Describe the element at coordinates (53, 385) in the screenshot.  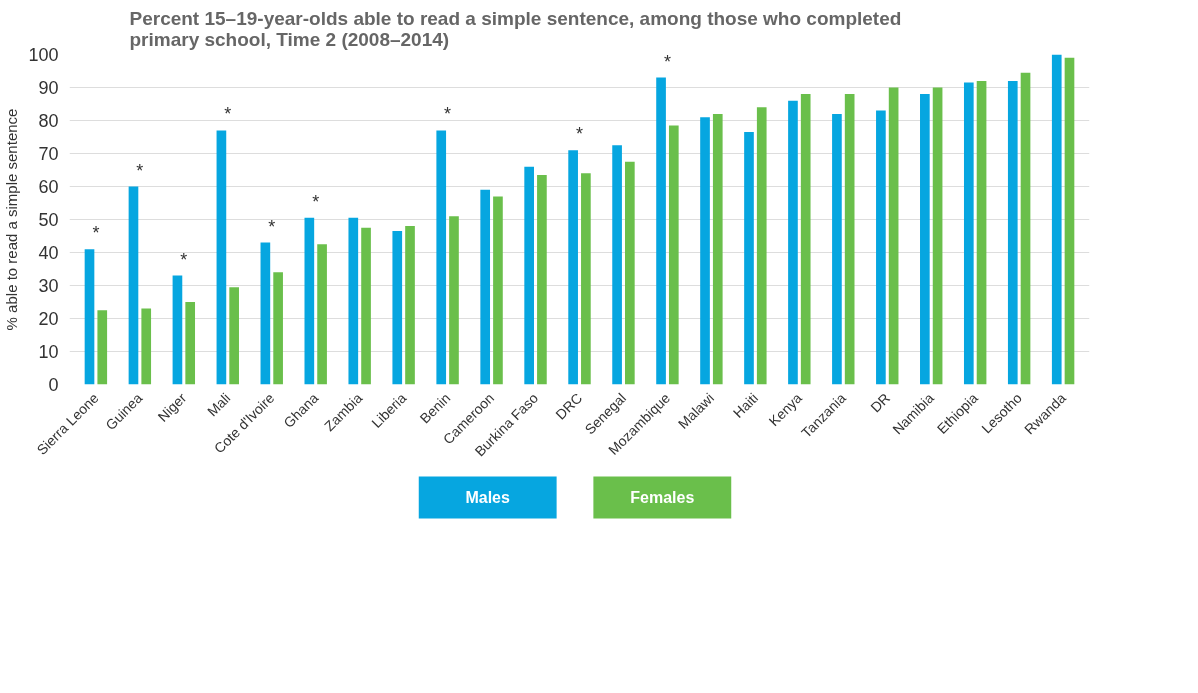
I see `y-tick-label: 0` at that location.